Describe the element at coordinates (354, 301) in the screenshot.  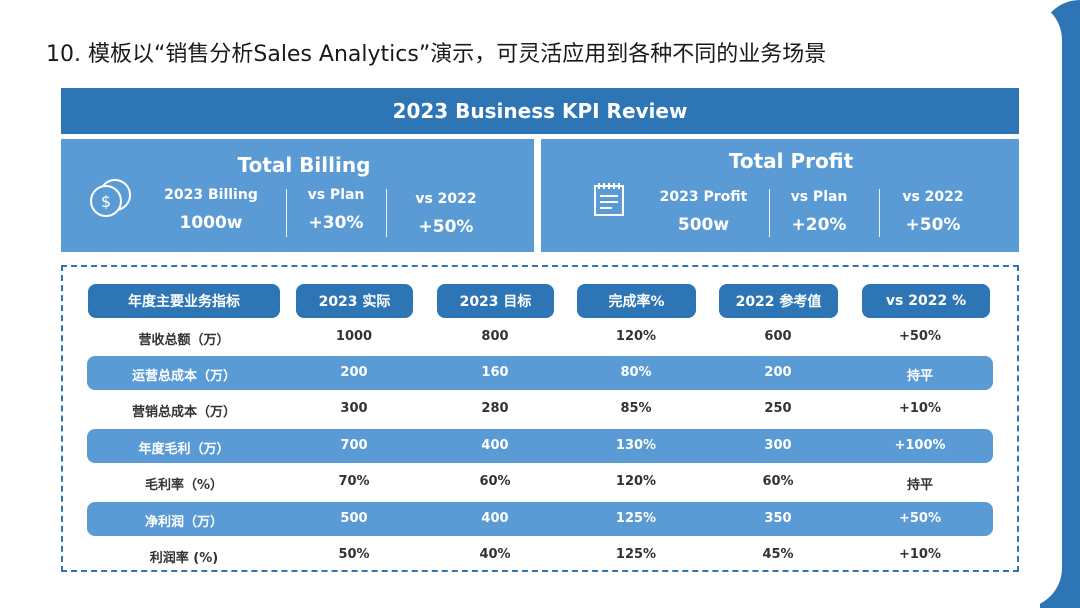
I see `table-header-2023-actual: 2023 实际` at that location.